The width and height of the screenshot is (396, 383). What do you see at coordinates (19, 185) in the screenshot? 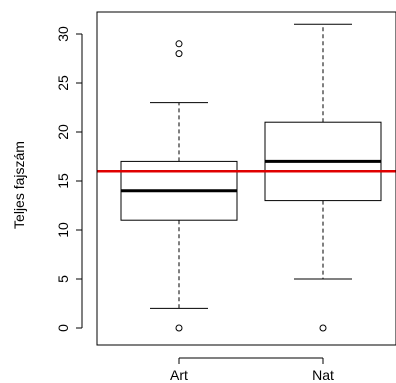
I see `y-axis-label: Teljes fajszám` at bounding box center [19, 185].